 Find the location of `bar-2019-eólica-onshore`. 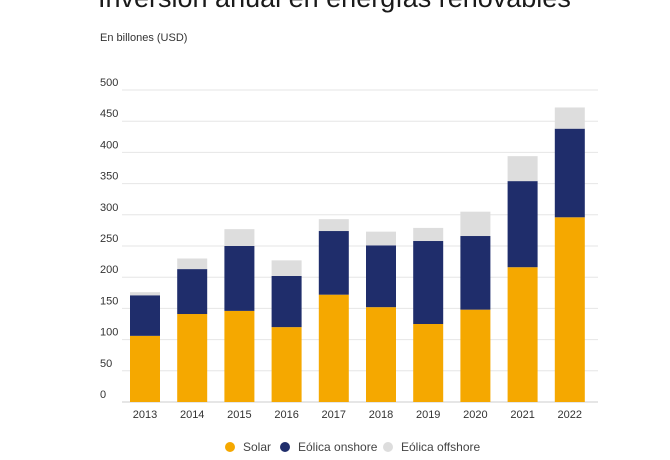

bar-2019-eólica-onshore is located at coordinates (428, 282).